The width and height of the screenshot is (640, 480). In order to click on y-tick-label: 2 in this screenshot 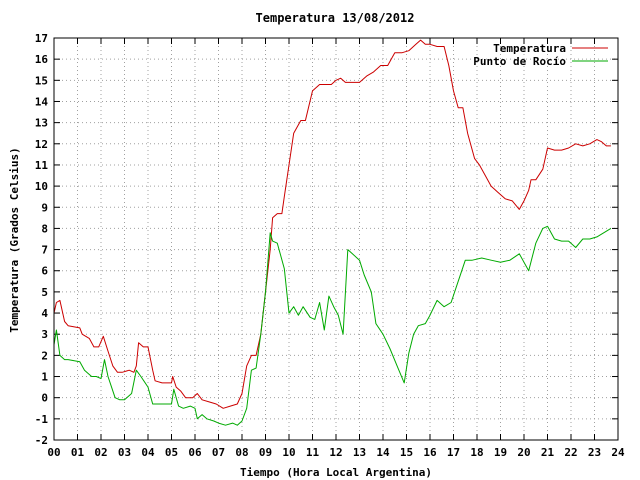, I will do `click(44, 355)`.